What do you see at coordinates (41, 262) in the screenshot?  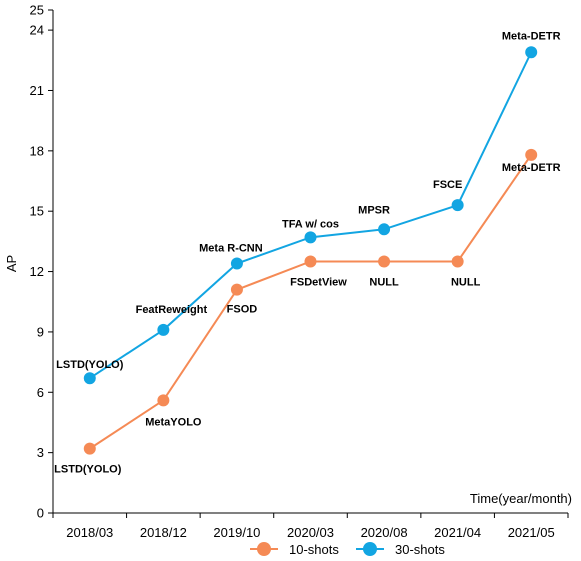 I see `y-ticks: 0 3 6 9 12 15 18 21 24 25` at bounding box center [41, 262].